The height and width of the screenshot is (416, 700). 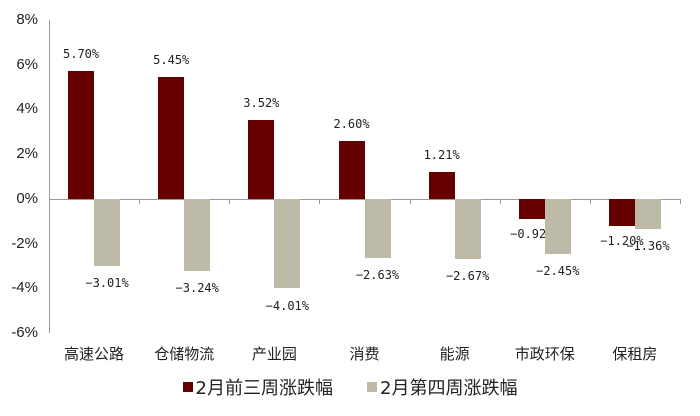 I want to click on y-tick-label: 4%, so click(x=27, y=109).